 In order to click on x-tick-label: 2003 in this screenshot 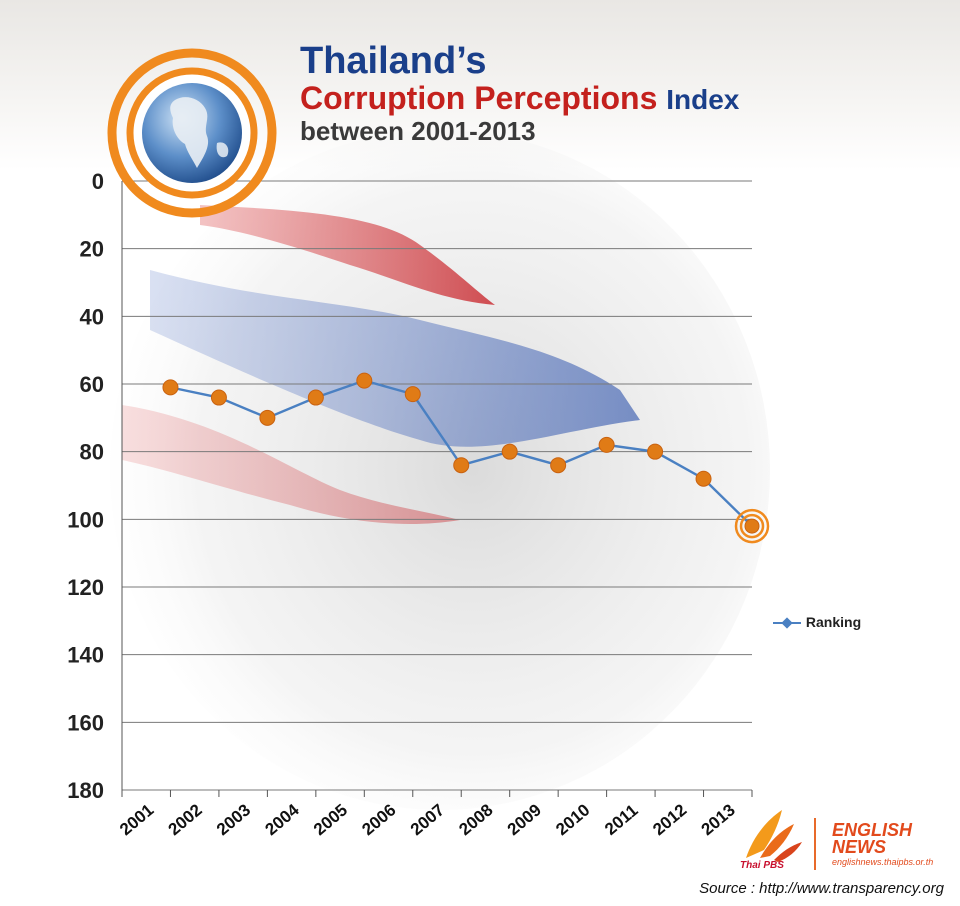, I will do `click(233, 819)`.